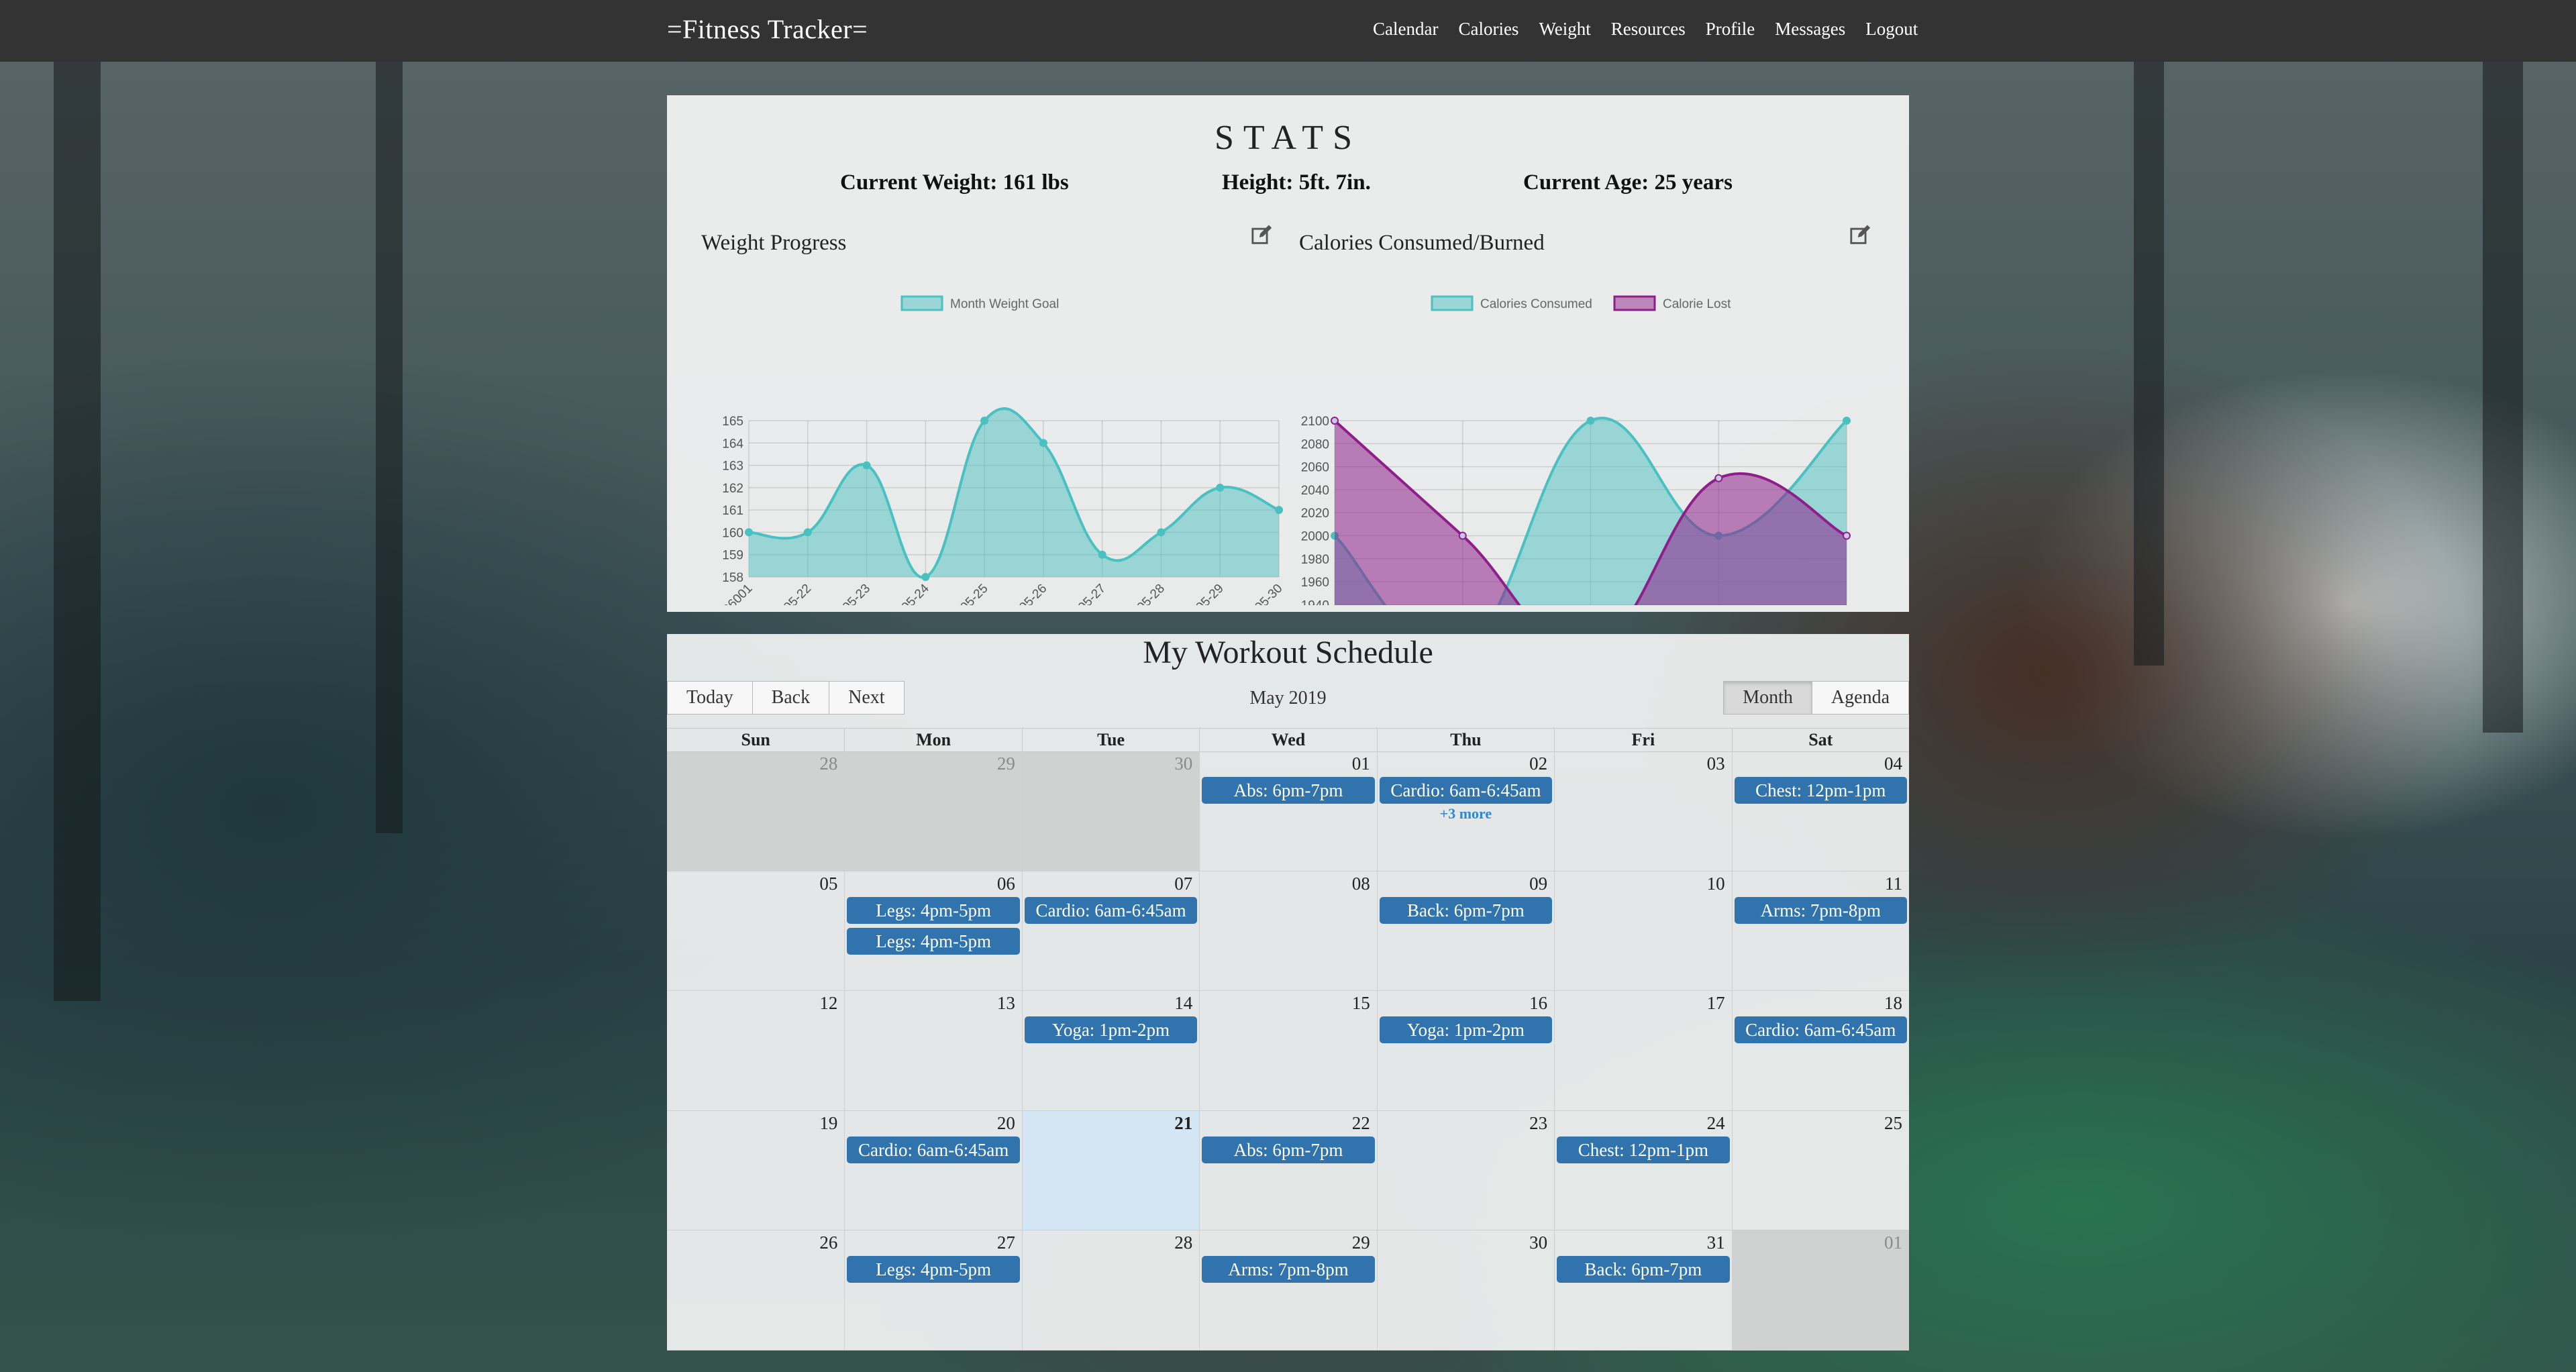 This screenshot has width=2576, height=1372. Describe the element at coordinates (1730, 29) in the screenshot. I see `nav-profile: Profile` at that location.